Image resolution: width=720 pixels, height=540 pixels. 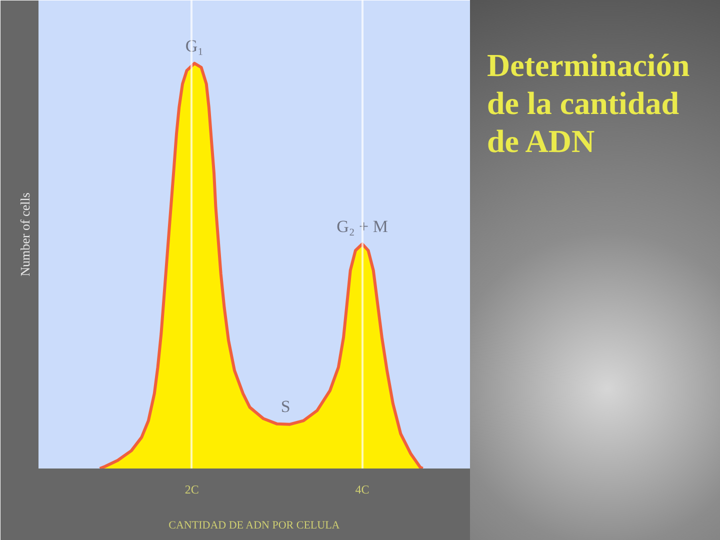 I want to click on y-axis-title: Number of cells, so click(x=25, y=234).